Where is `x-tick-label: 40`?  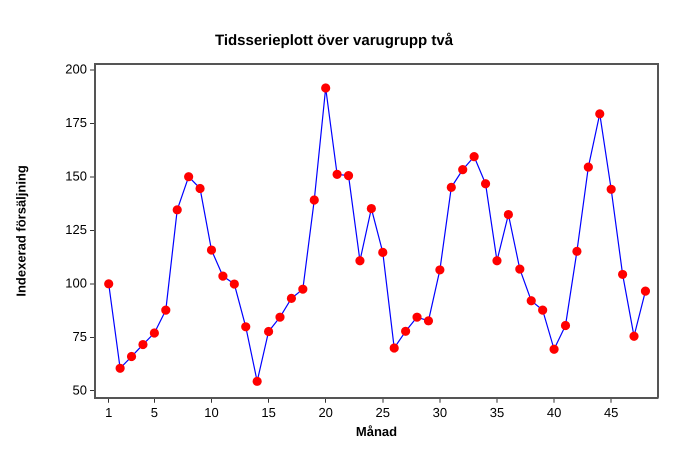
x-tick-label: 40 is located at coordinates (554, 412).